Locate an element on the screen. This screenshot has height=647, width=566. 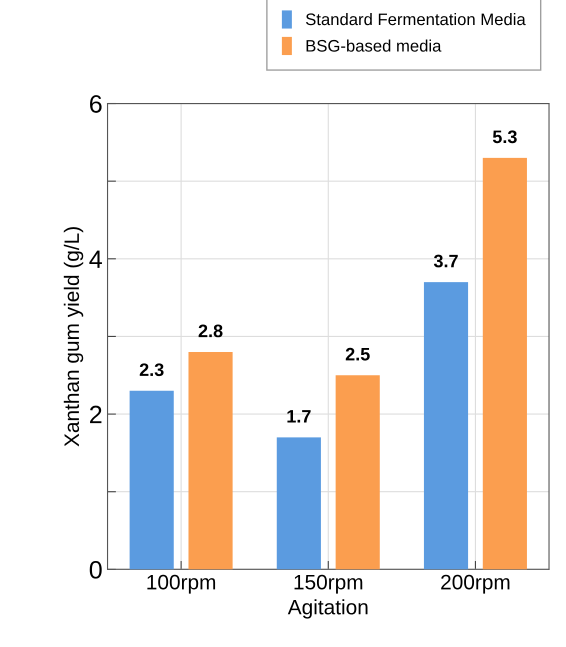
data-label: 3.7 is located at coordinates (446, 261).